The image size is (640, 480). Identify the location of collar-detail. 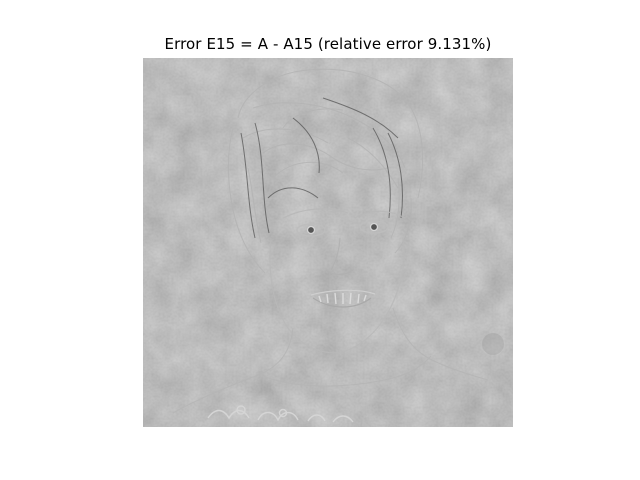
(280, 414).